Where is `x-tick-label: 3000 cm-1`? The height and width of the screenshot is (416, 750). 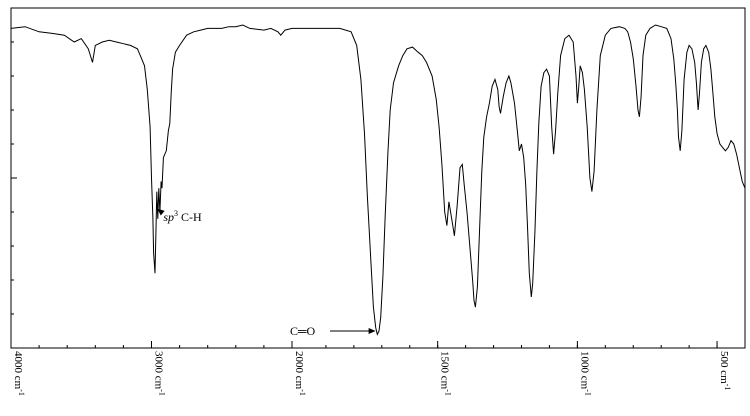
x-tick-label: 3000 cm-1 is located at coordinates (160, 373).